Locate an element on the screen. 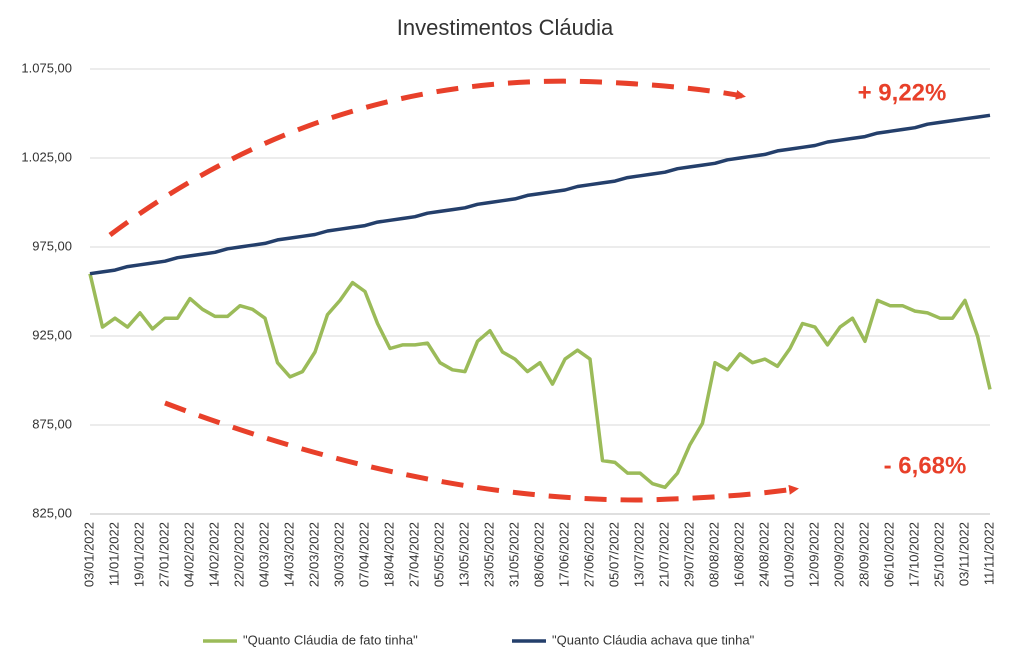  y-tick-label: 925,00 is located at coordinates (52, 334).